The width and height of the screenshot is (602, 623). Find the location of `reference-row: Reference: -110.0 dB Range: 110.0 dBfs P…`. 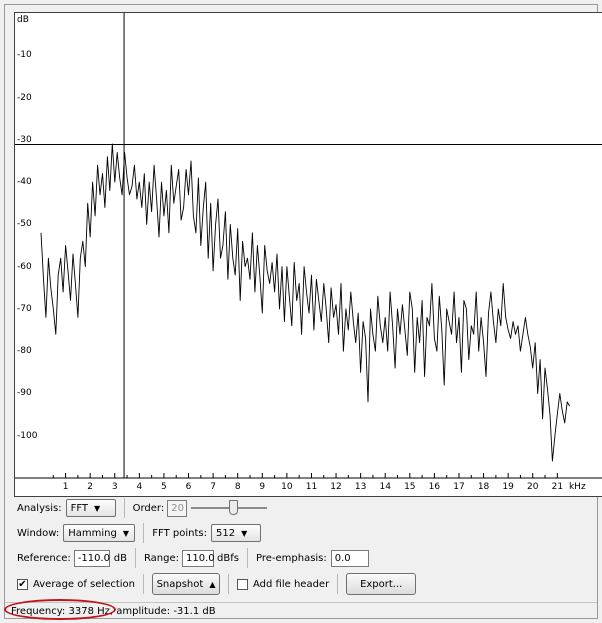

reference-row: Reference: -110.0 dB Range: 110.0 dBfs P… is located at coordinates (193, 558).